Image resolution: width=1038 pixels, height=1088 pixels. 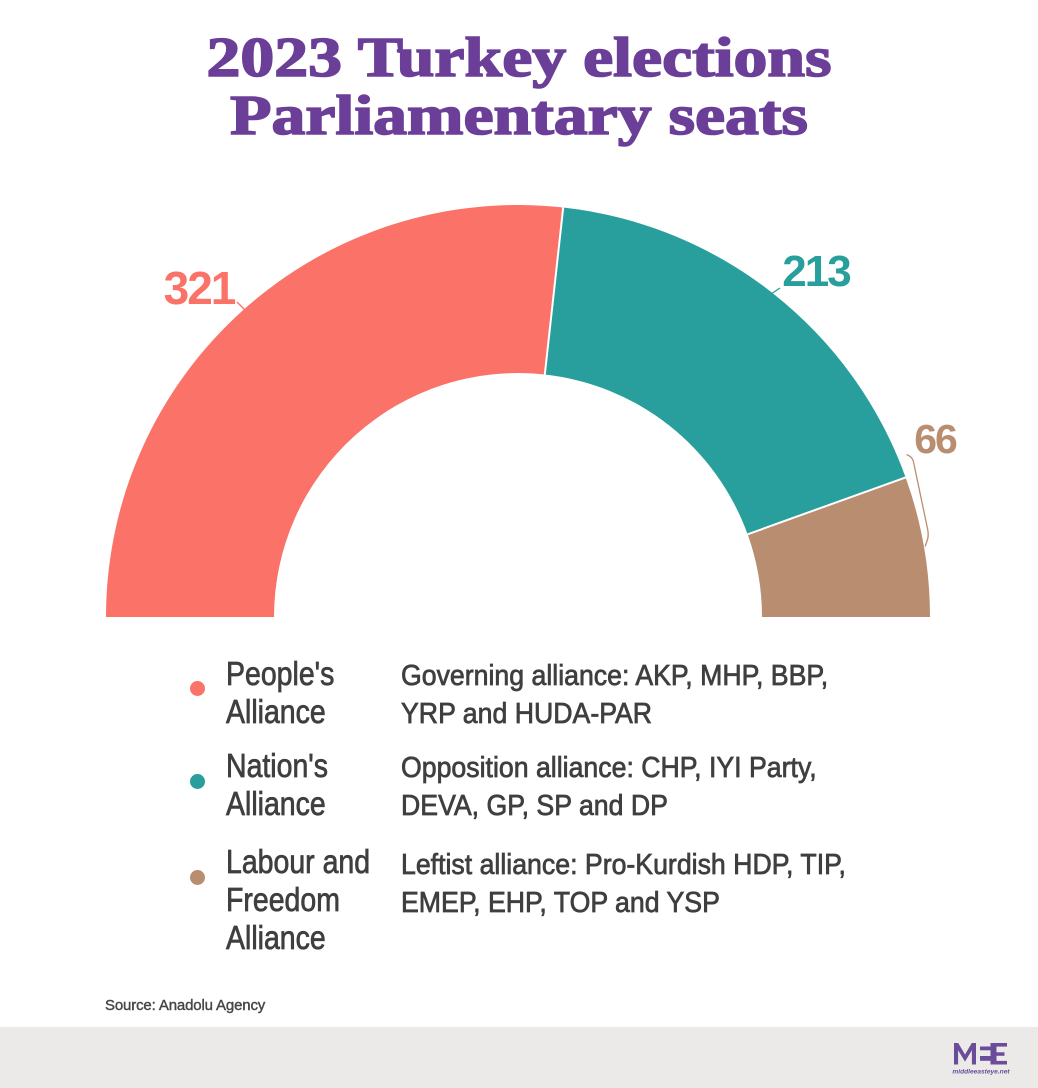 What do you see at coordinates (200, 288) in the screenshot?
I see `svg-text: 321` at bounding box center [200, 288].